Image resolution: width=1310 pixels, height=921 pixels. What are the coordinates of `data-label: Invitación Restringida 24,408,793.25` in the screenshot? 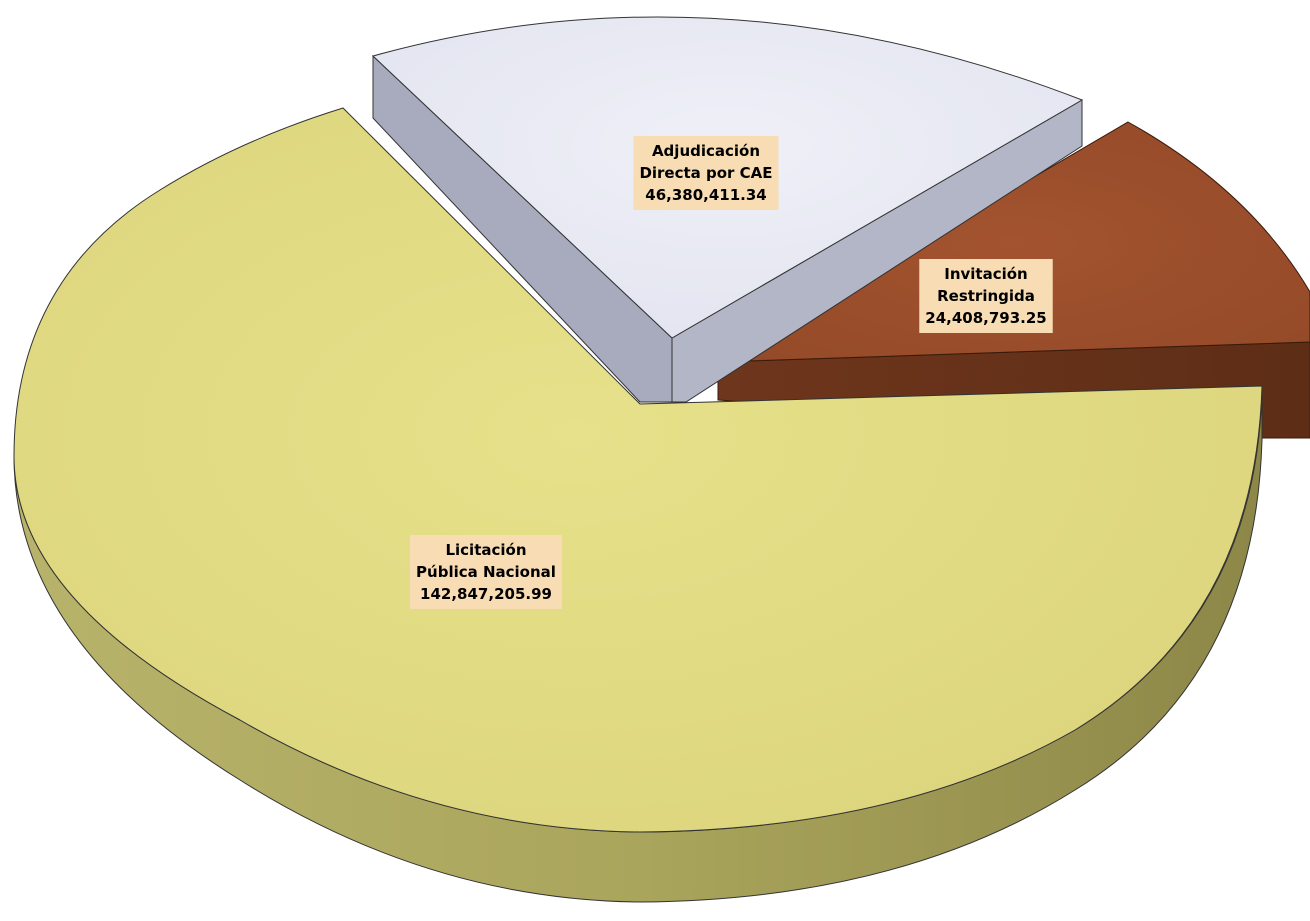 It's located at (986, 296).